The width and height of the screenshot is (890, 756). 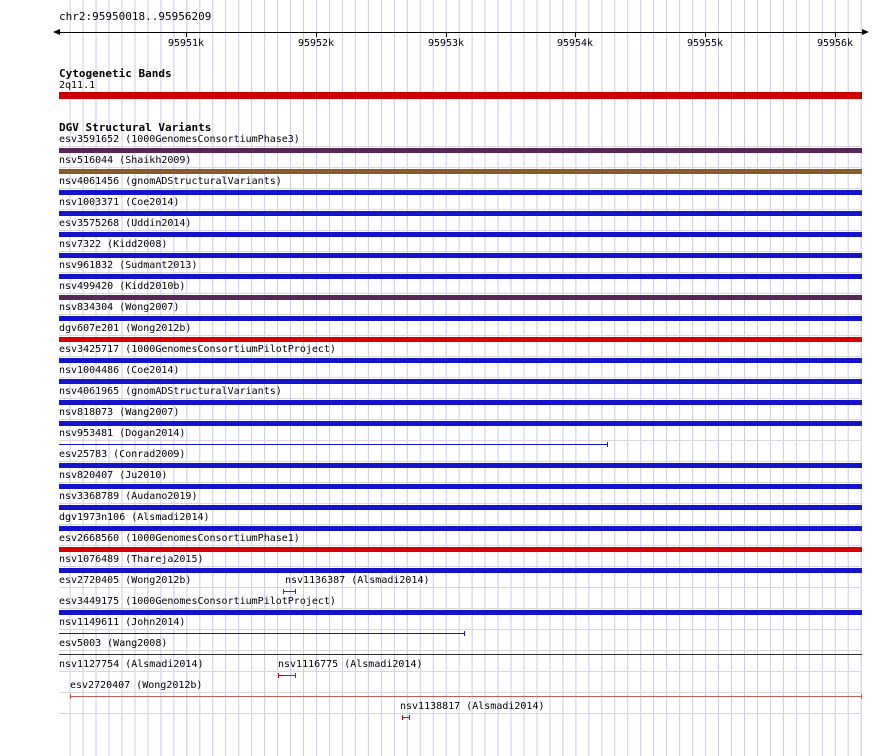 What do you see at coordinates (445, 249) in the screenshot?
I see `variant-row: nsv7322 (Kidd2008)` at bounding box center [445, 249].